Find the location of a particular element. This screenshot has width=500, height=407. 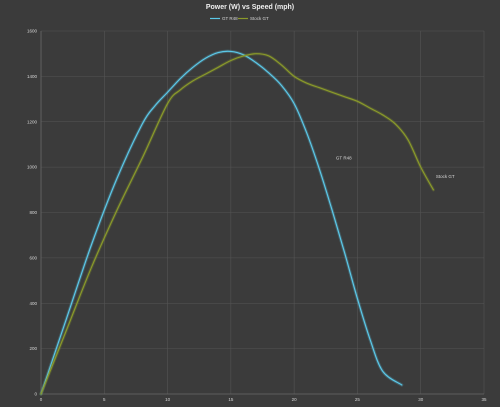

x-tick-label: 0 is located at coordinates (41, 399).